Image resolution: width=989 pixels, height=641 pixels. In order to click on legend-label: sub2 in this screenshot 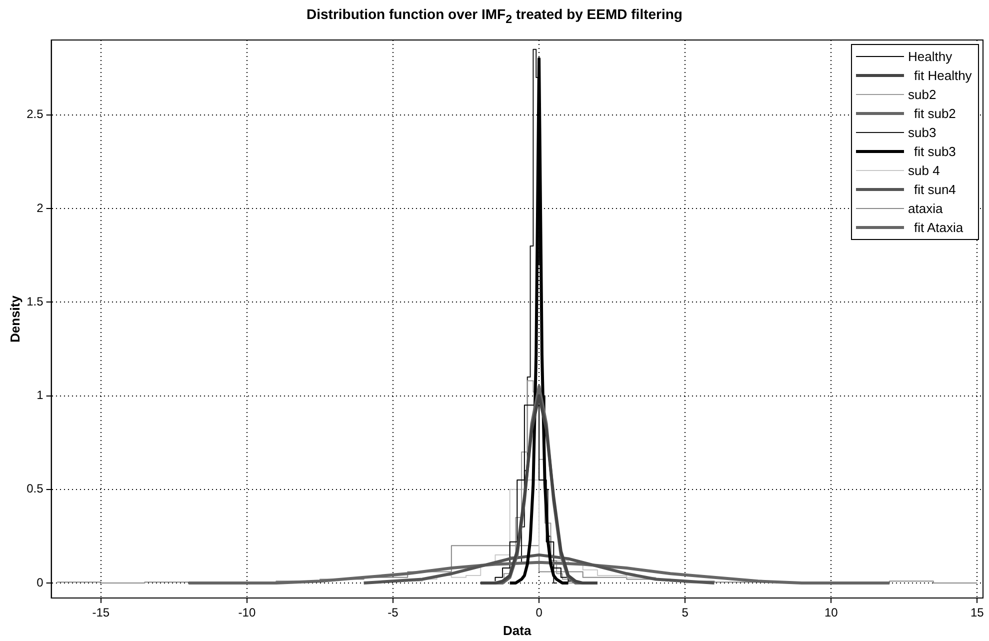, I will do `click(922, 94)`.